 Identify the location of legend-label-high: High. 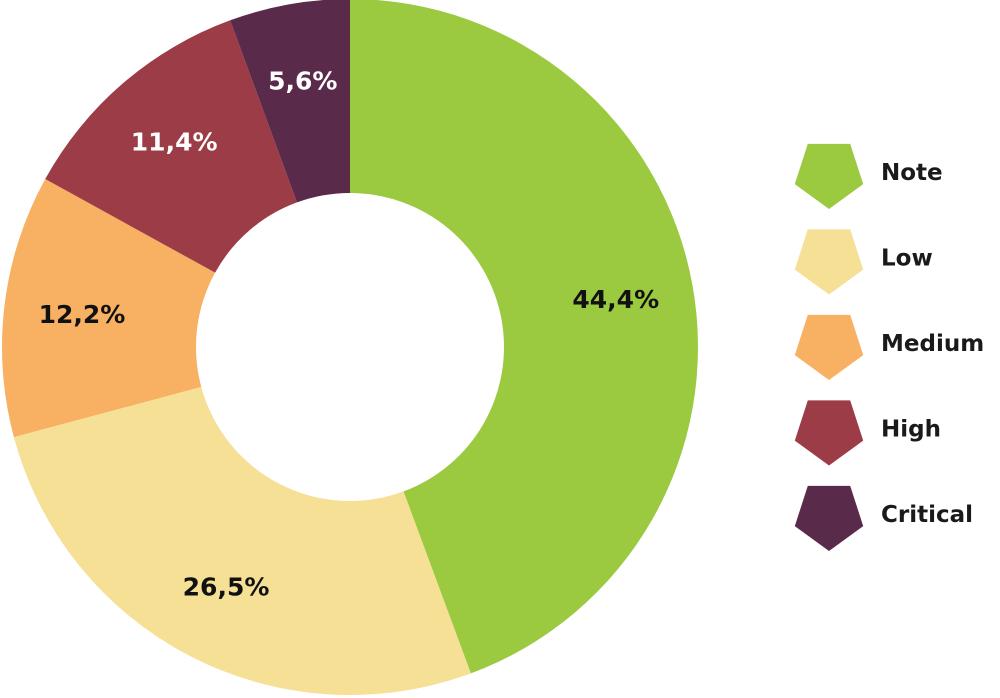
(911, 430).